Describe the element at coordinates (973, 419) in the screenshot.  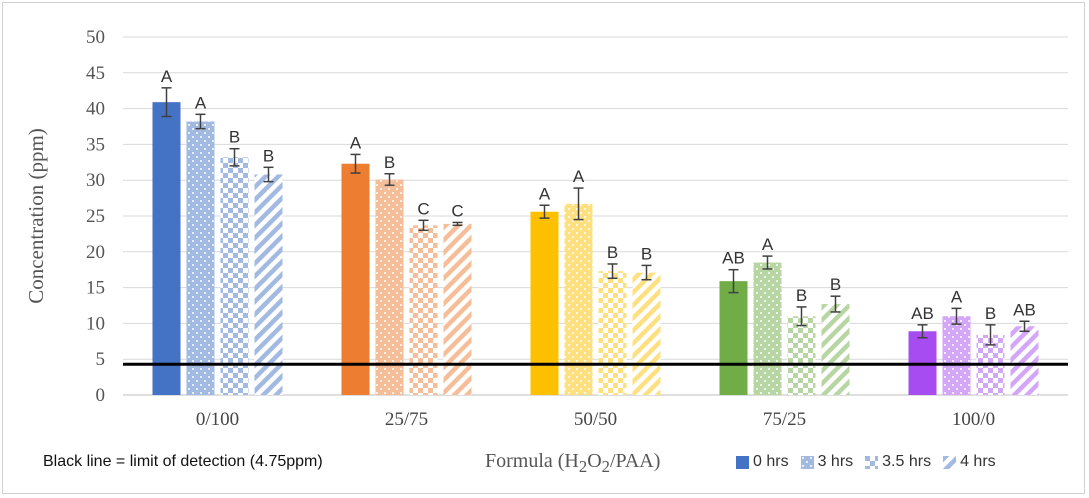
I see `x-tick-label: 100/0` at that location.